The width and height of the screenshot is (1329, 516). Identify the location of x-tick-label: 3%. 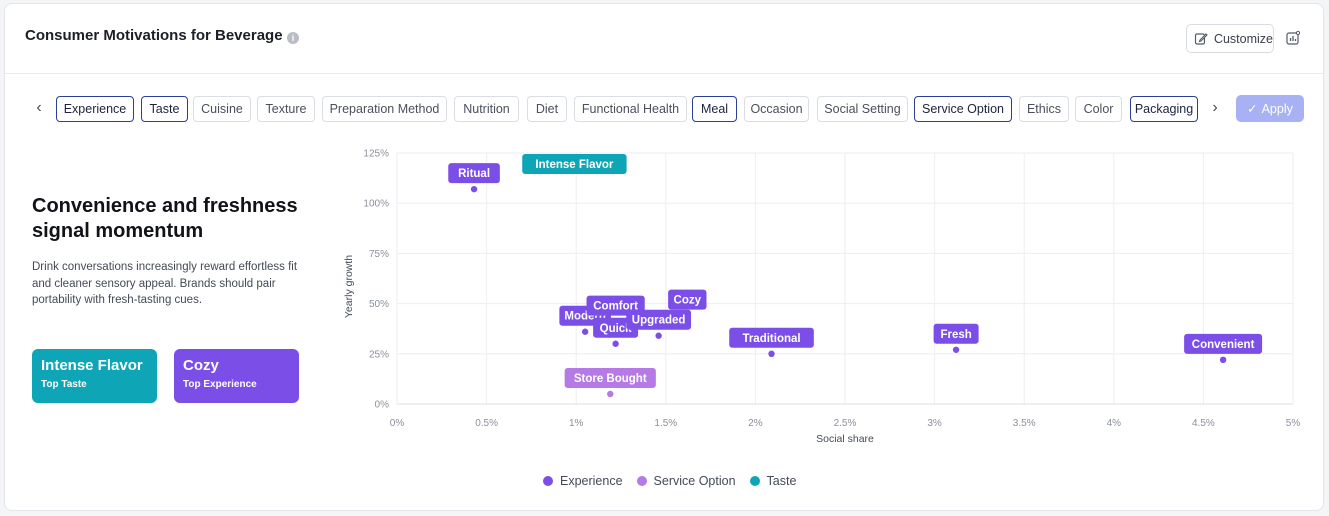
(934, 423).